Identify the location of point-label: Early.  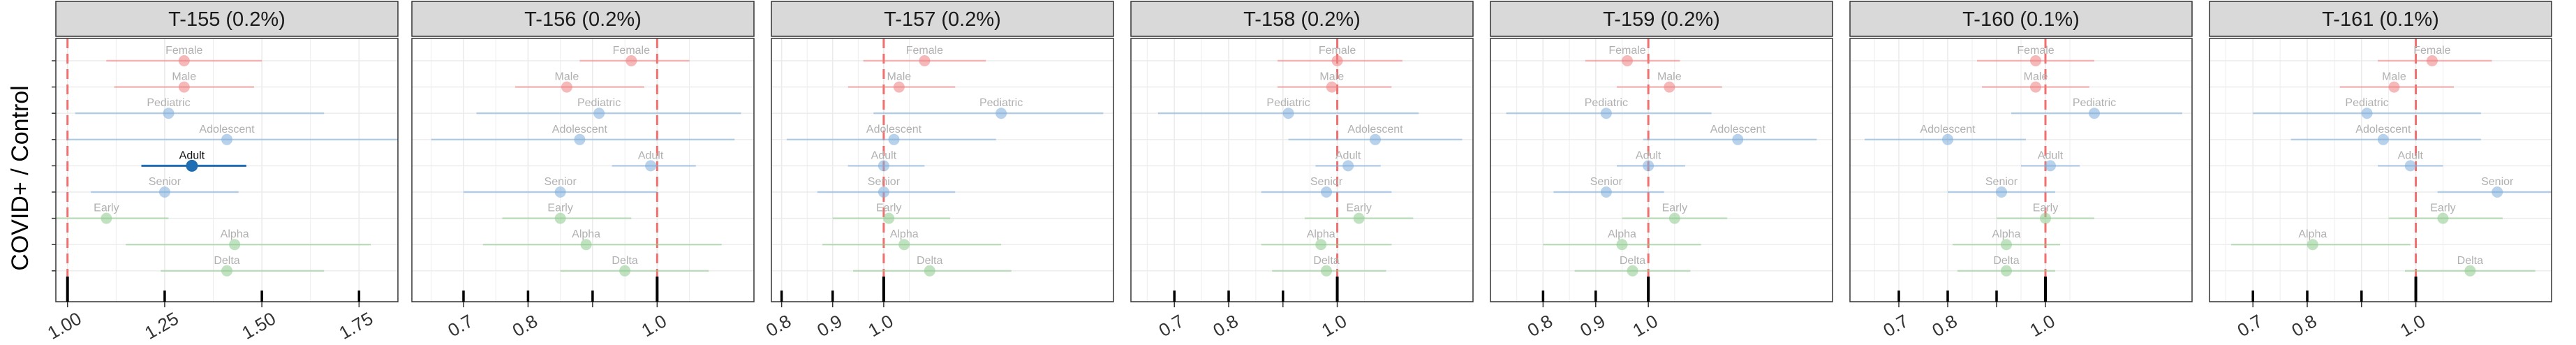
(1674, 208).